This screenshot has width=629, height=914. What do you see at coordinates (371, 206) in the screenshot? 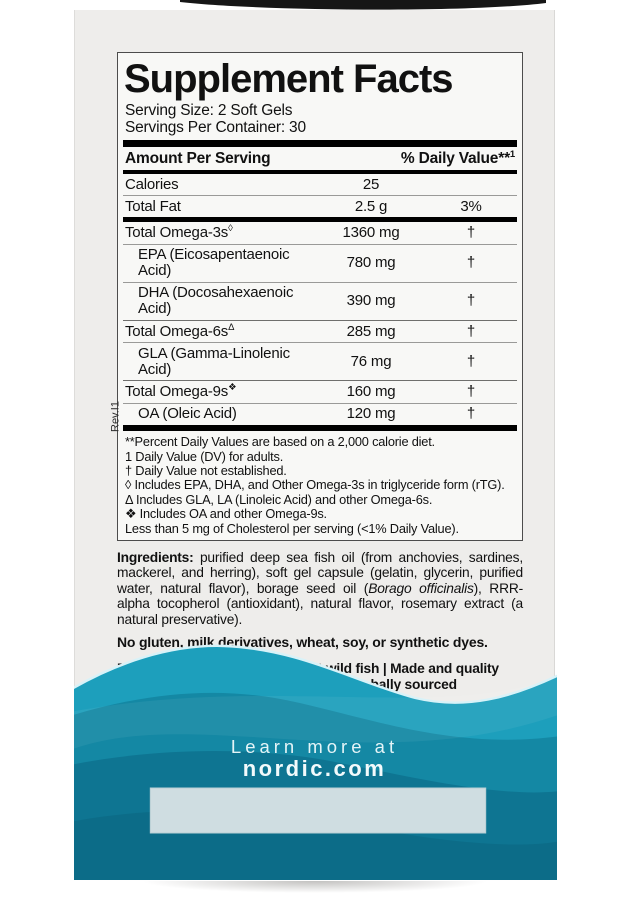
I see `nutrient-amount: 2.5 g` at bounding box center [371, 206].